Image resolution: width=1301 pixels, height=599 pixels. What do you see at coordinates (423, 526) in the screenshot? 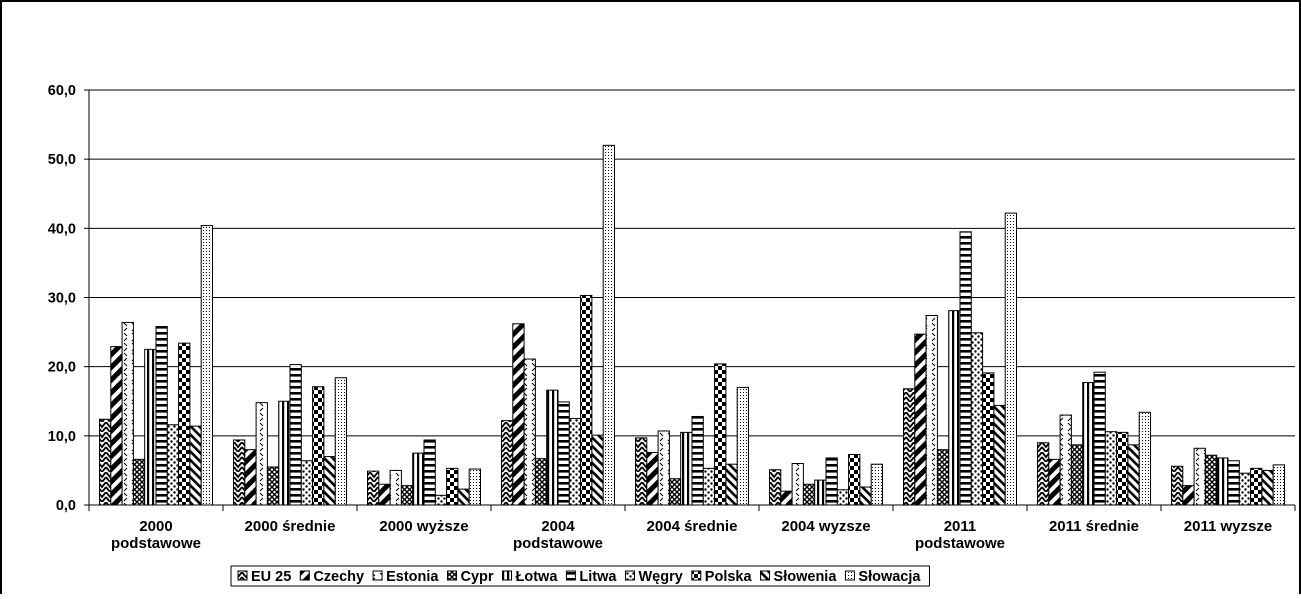
I see `x-category-label: 2000 wyższe` at bounding box center [423, 526].